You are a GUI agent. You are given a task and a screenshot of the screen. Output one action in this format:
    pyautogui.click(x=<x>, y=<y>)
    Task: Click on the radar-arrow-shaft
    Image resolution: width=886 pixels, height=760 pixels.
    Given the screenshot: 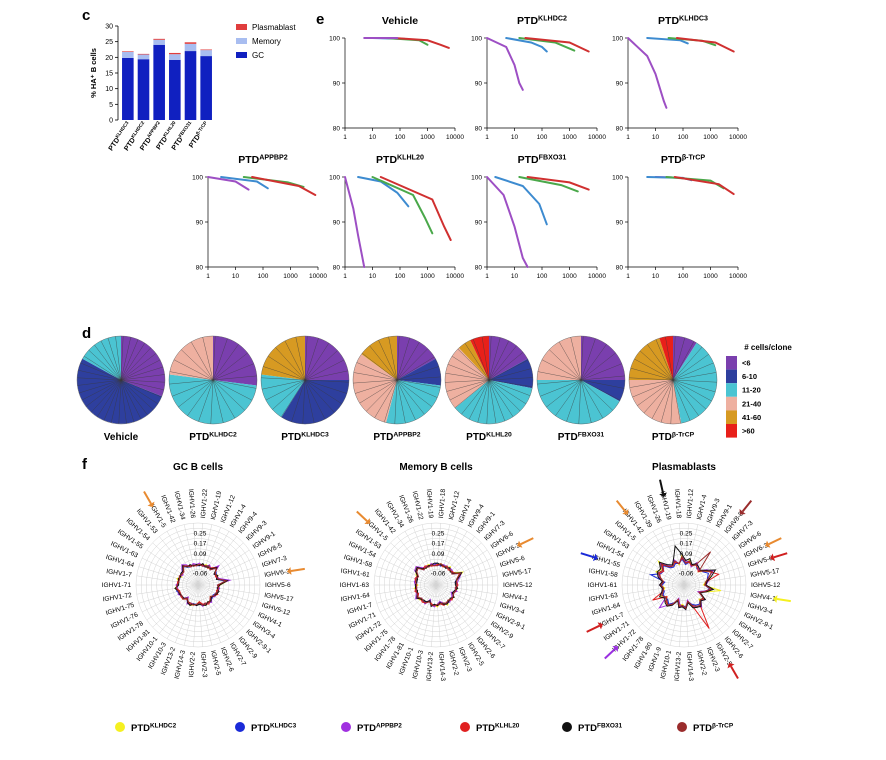 What is the action you would take?
    pyautogui.click(x=662, y=486)
    